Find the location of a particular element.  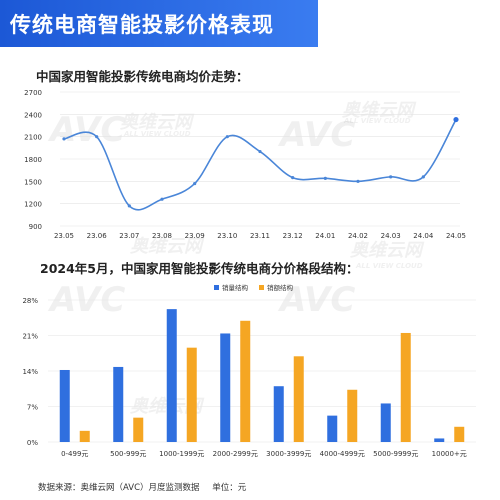

bar-x-tick-label: 10000+元 is located at coordinates (449, 454).